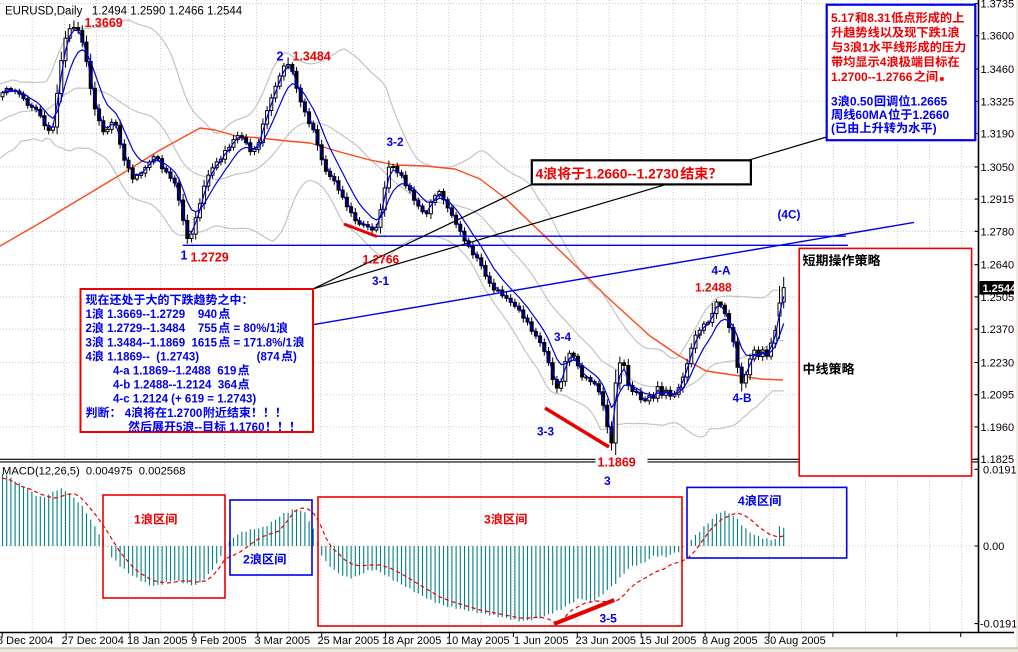 Image resolution: width=1018 pixels, height=652 pixels. Describe the element at coordinates (998, 330) in the screenshot. I see `svg-text: 1.2370` at that location.